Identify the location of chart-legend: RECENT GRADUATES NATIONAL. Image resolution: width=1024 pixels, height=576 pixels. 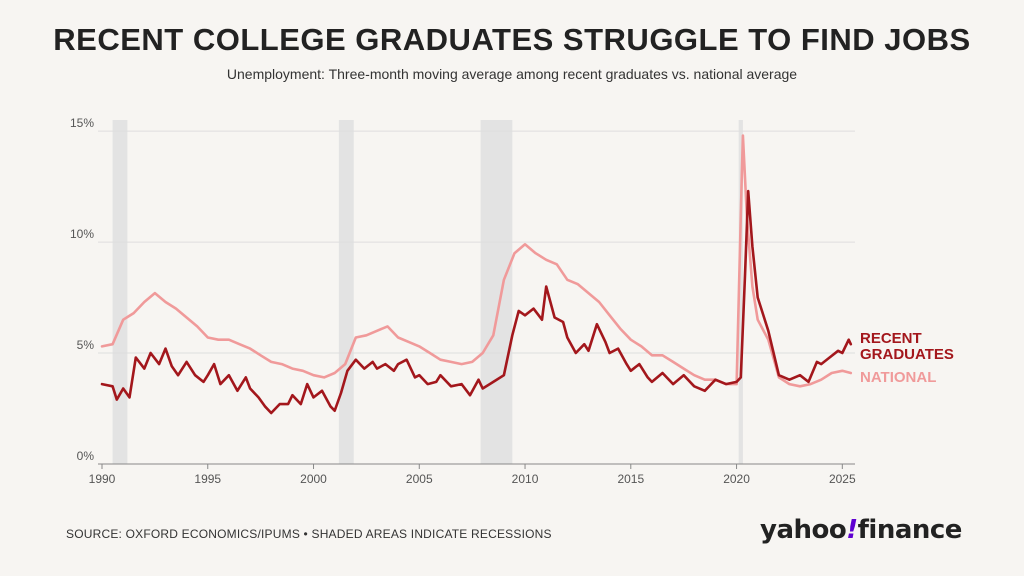
(907, 358).